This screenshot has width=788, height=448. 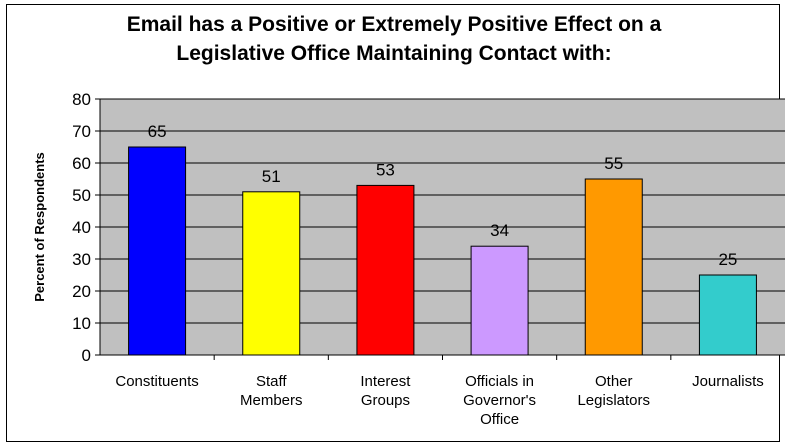 What do you see at coordinates (728, 381) in the screenshot?
I see `x-tick-label: Journalists` at bounding box center [728, 381].